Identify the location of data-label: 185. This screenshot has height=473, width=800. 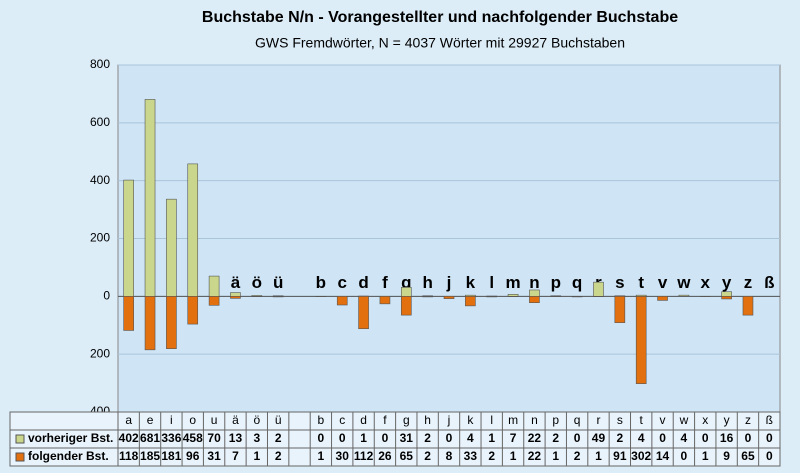
(150, 456).